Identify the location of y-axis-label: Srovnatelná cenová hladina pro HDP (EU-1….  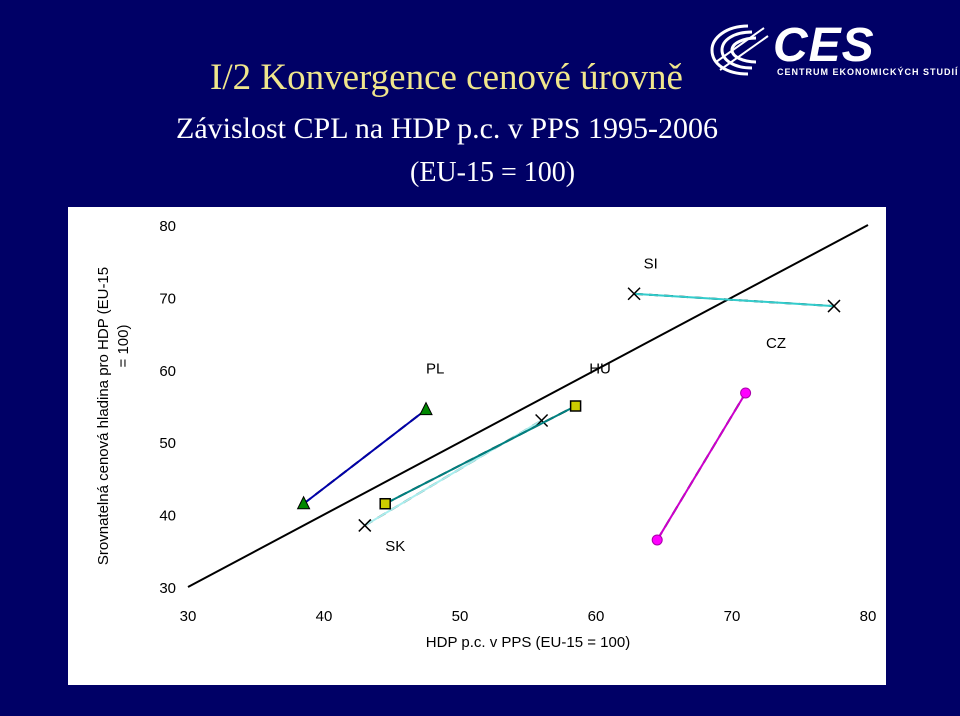
(103, 416).